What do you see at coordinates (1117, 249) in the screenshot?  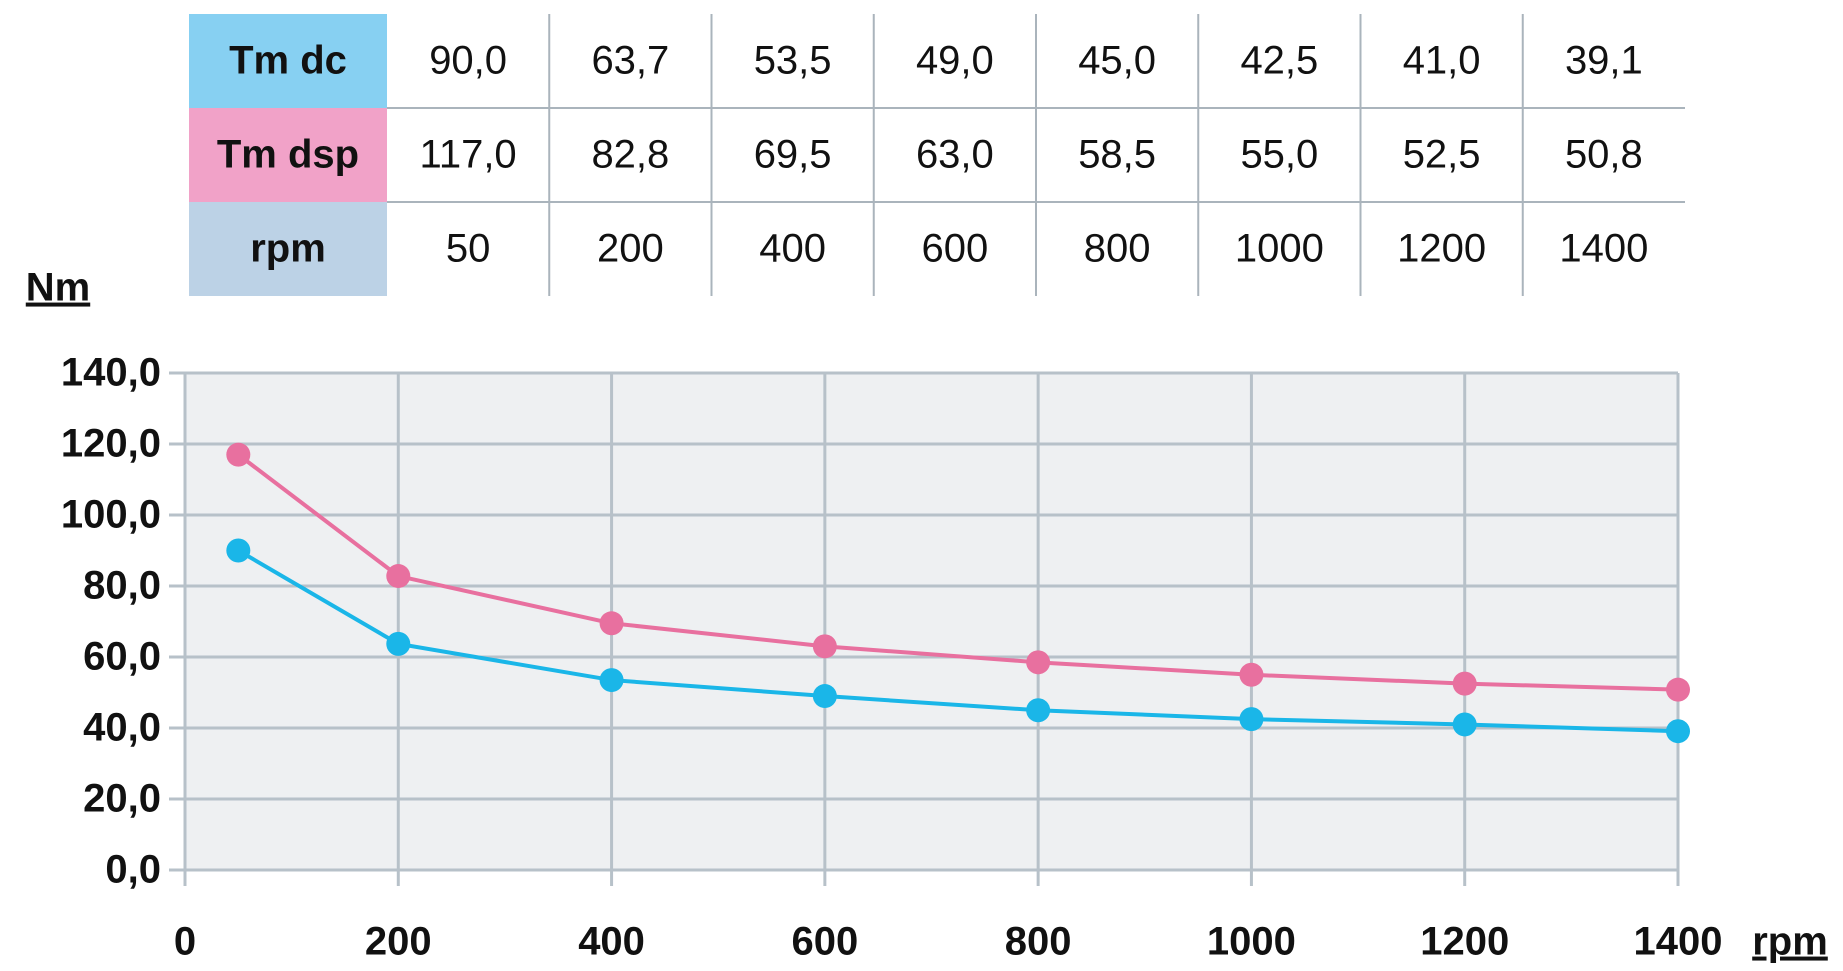 I see `table-cell: 800` at bounding box center [1117, 249].